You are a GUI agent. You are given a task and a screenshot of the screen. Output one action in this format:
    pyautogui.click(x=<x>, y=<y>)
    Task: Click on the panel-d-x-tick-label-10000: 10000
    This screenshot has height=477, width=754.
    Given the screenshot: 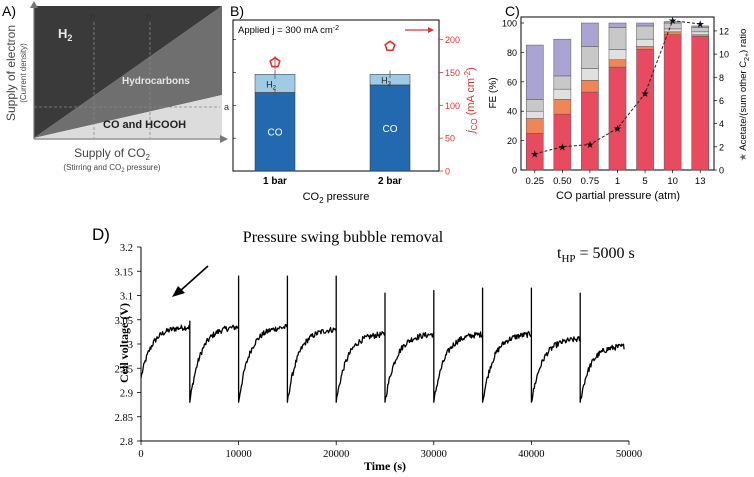 What is the action you would take?
    pyautogui.click(x=238, y=454)
    